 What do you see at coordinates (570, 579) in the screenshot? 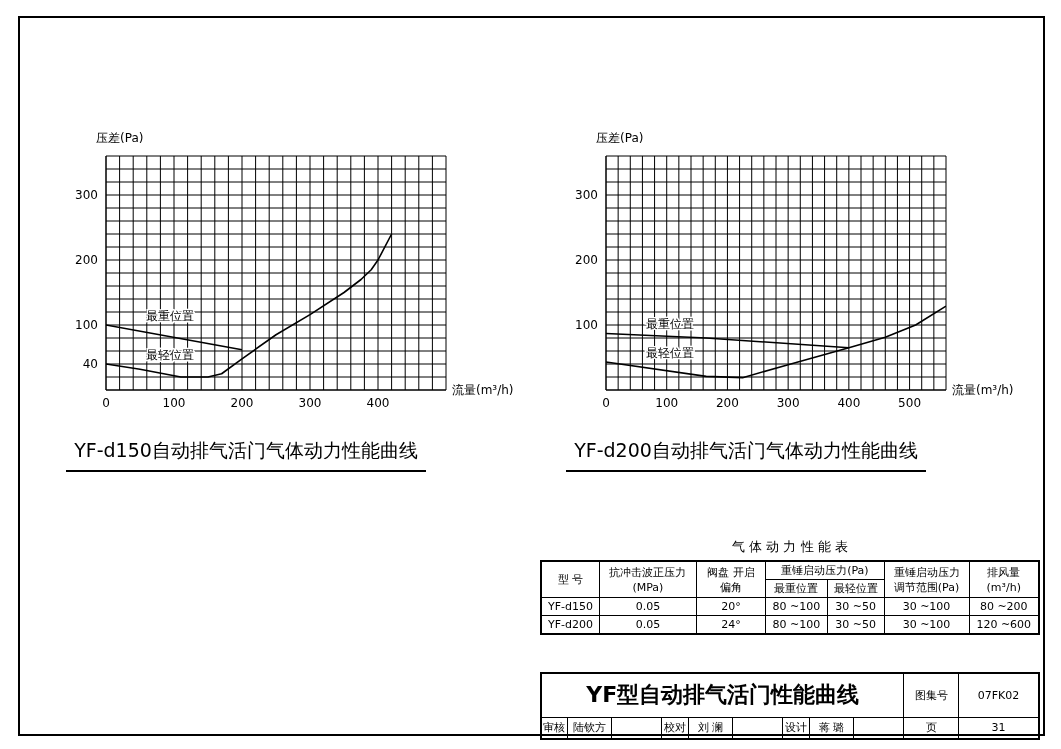
I see `text: 型 号` at bounding box center [570, 579].